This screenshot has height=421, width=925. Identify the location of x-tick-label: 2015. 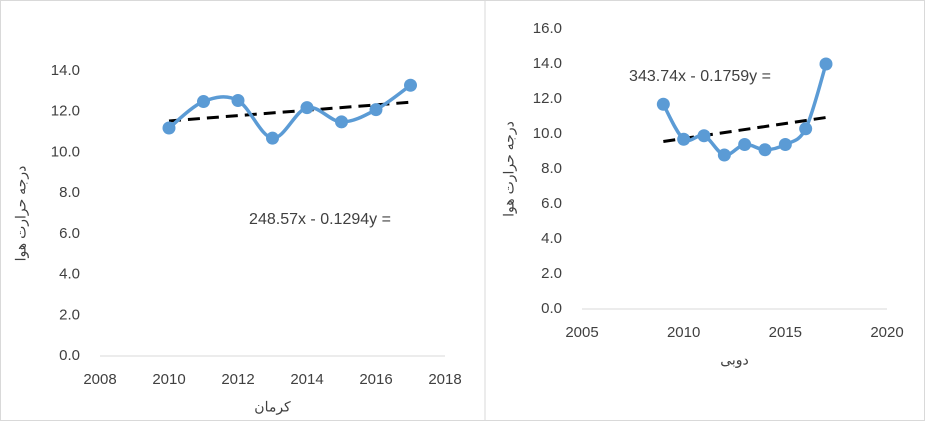
(785, 332).